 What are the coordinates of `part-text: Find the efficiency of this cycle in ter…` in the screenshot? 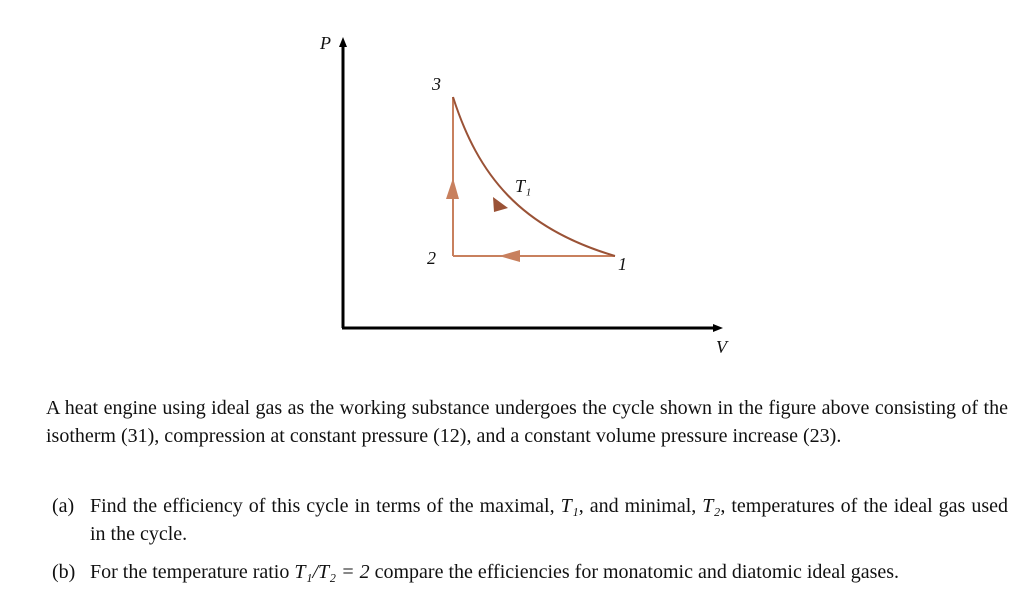 It's located at (549, 520).